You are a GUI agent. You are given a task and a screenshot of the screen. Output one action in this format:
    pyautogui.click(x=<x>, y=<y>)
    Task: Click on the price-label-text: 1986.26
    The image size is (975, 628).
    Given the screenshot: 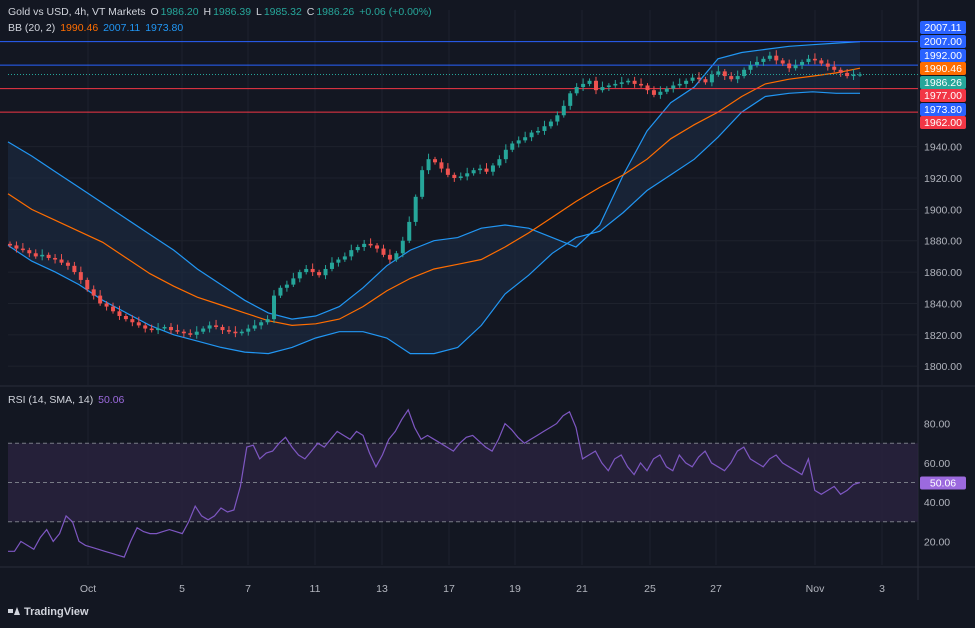 What is the action you would take?
    pyautogui.click(x=943, y=83)
    